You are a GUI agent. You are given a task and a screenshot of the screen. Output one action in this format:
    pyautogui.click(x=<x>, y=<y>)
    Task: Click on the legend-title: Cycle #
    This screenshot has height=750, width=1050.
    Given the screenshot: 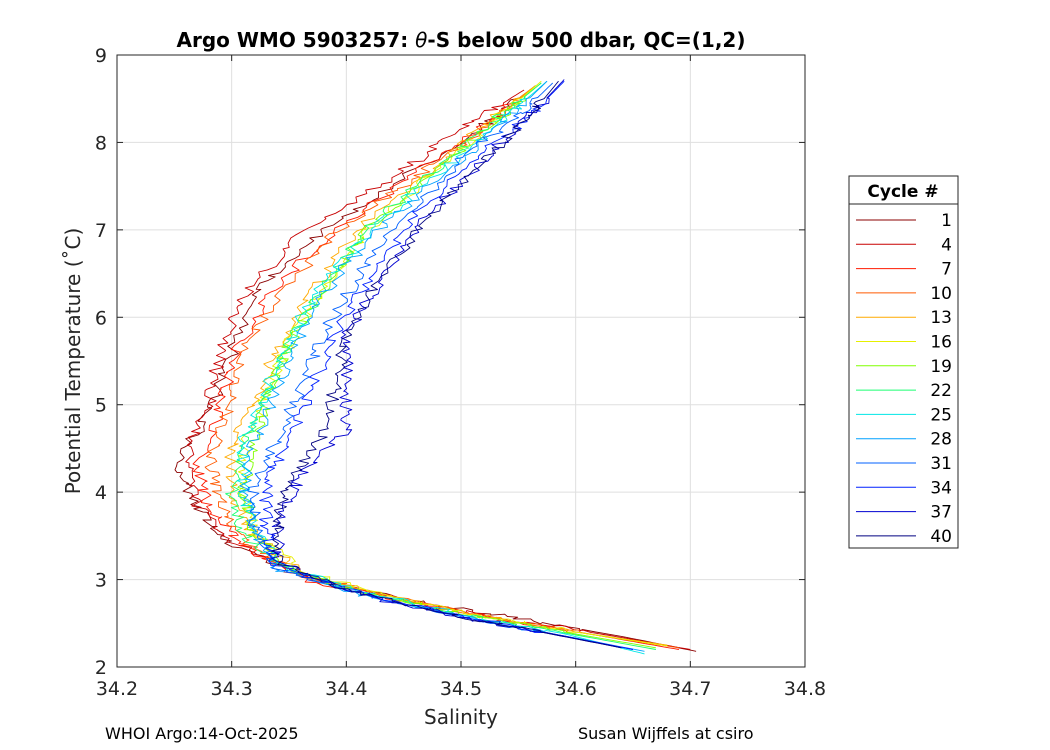 What is the action you would take?
    pyautogui.click(x=902, y=192)
    